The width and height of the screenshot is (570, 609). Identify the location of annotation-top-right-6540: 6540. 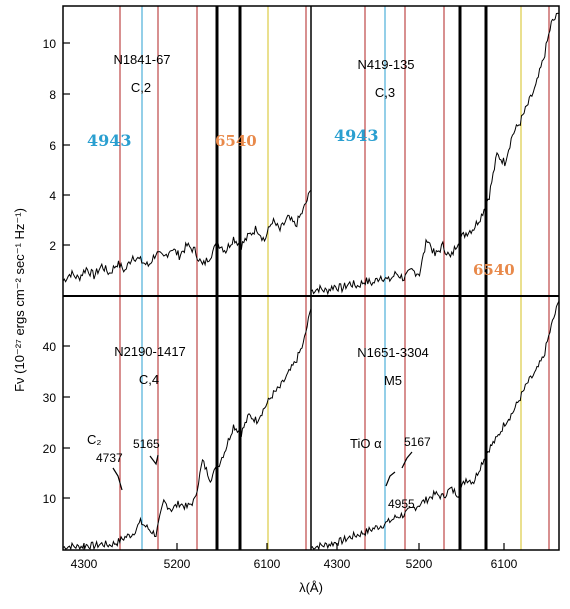
(494, 270).